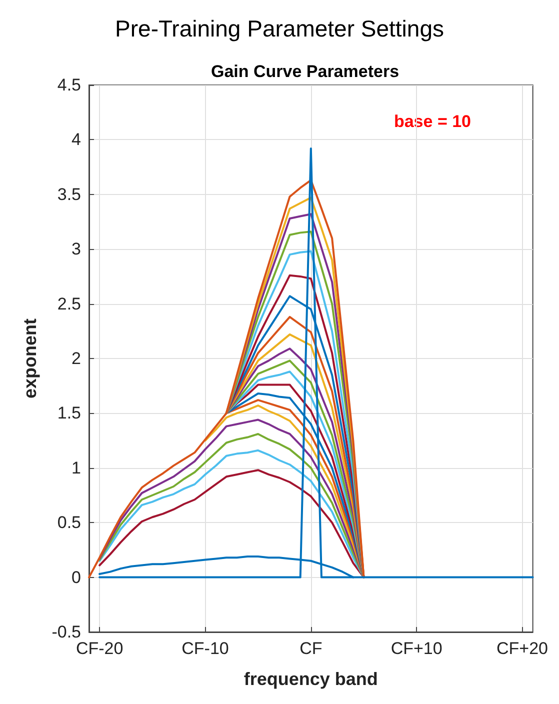  Describe the element at coordinates (76, 249) in the screenshot. I see `y-tick-label: 3` at that location.